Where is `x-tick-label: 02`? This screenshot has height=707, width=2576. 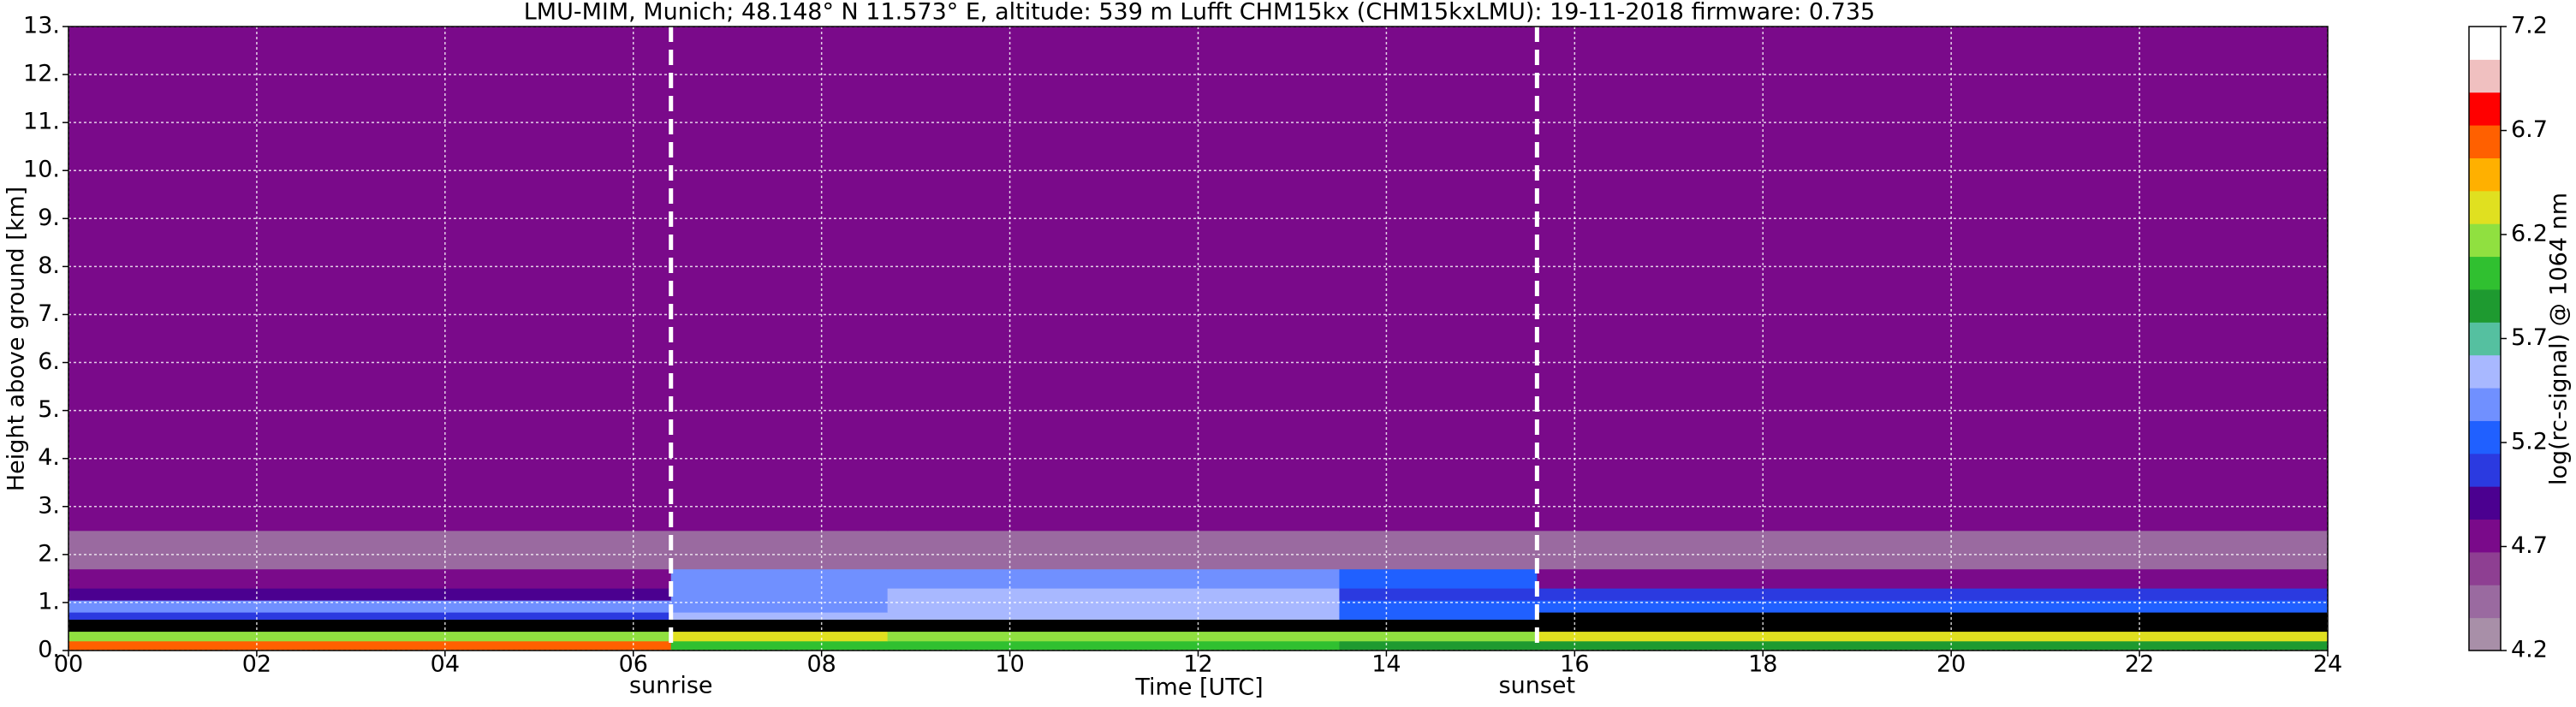
x-tick-label: 02 is located at coordinates (256, 664).